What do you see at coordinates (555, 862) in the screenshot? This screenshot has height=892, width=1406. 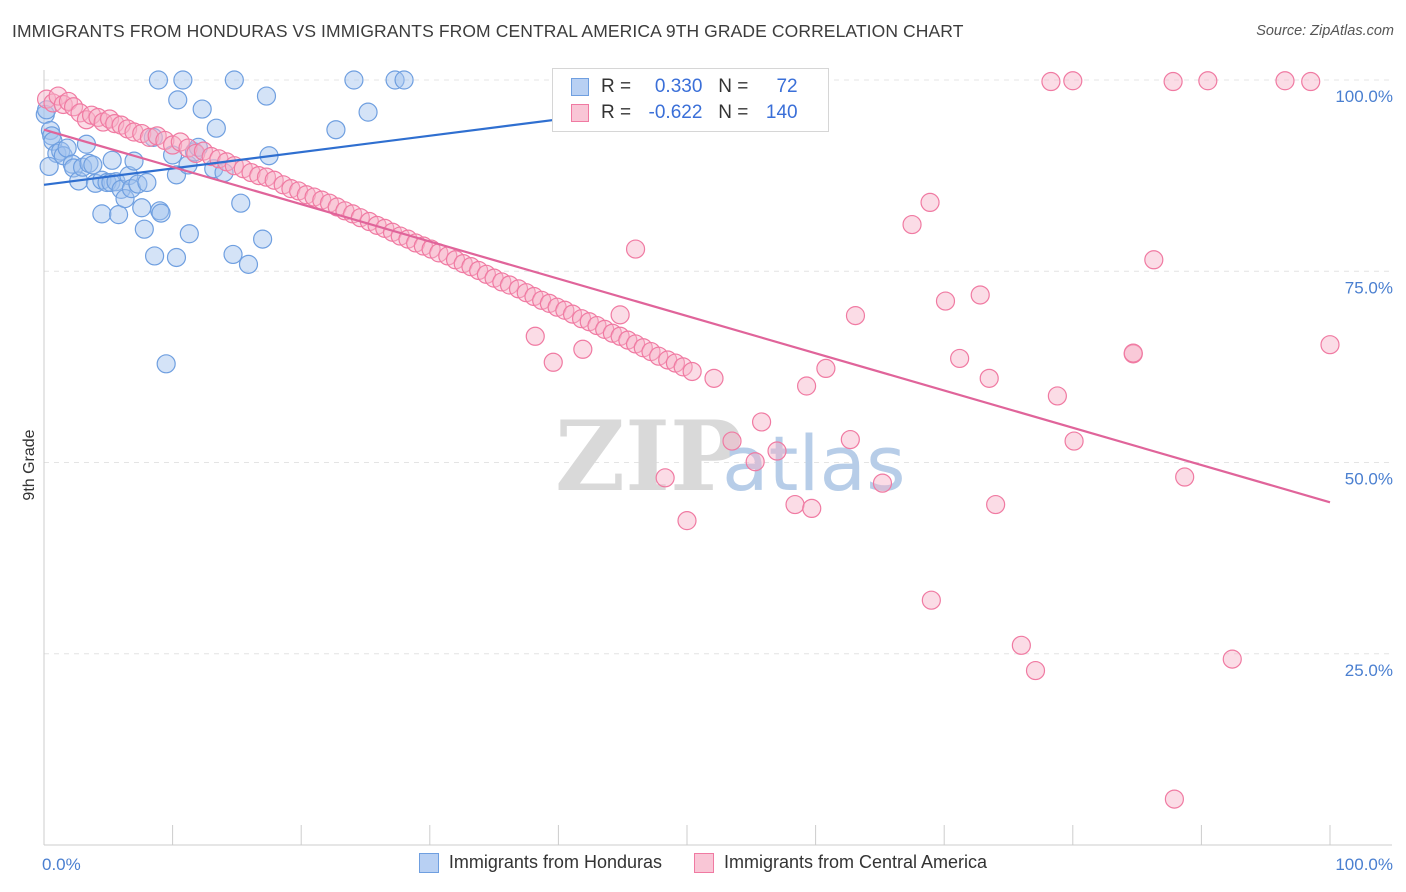 I see `legend-label-honduras: Immigrants from Honduras` at bounding box center [555, 862].